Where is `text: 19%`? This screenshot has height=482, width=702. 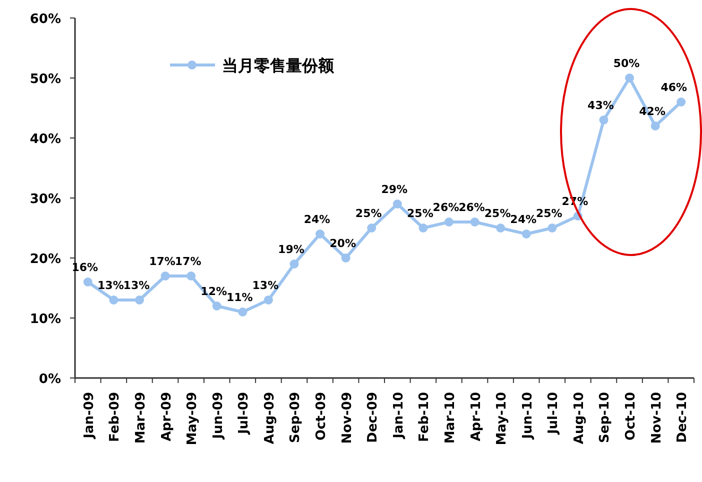
text: 19% is located at coordinates (291, 249).